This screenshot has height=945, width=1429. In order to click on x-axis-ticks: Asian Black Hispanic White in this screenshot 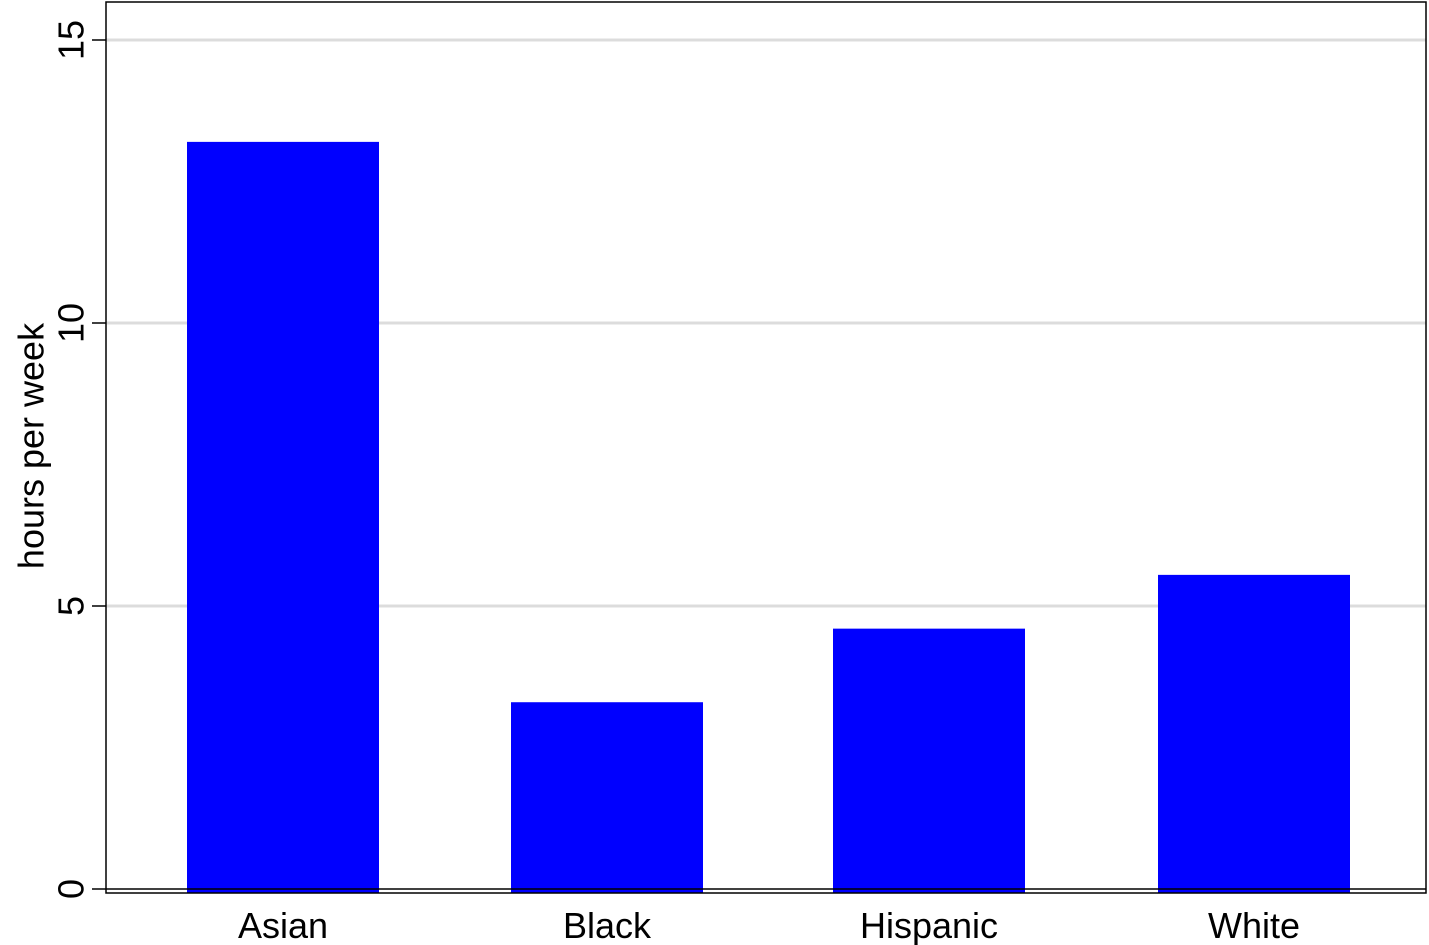, I will do `click(769, 925)`.